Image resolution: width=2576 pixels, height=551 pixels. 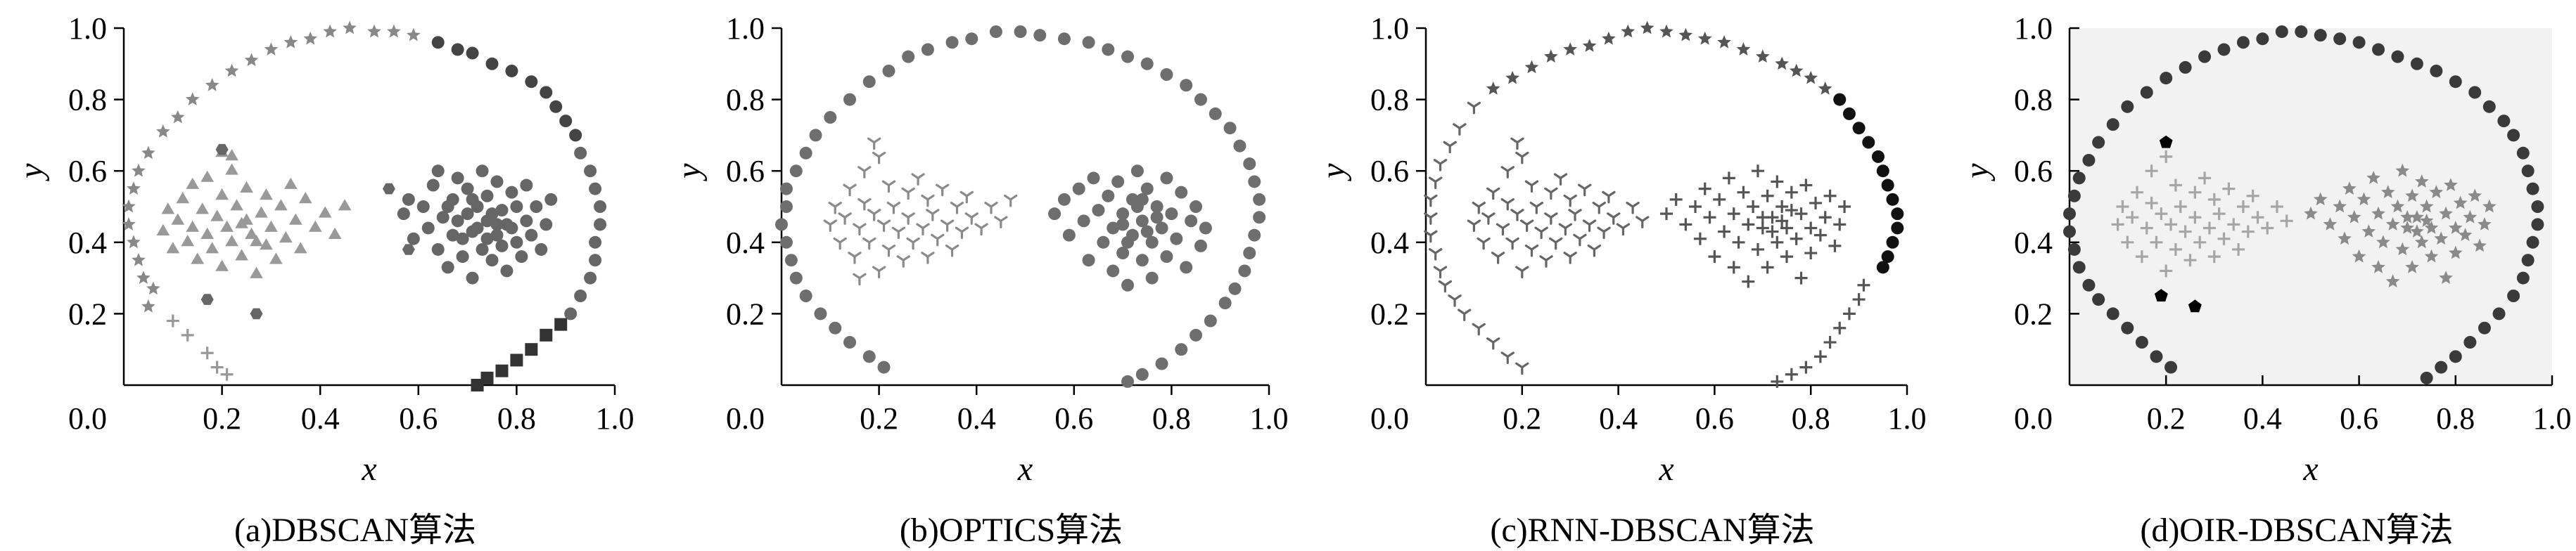 What do you see at coordinates (1389, 100) in the screenshot?
I see `y-tick-label: 0.8` at bounding box center [1389, 100].